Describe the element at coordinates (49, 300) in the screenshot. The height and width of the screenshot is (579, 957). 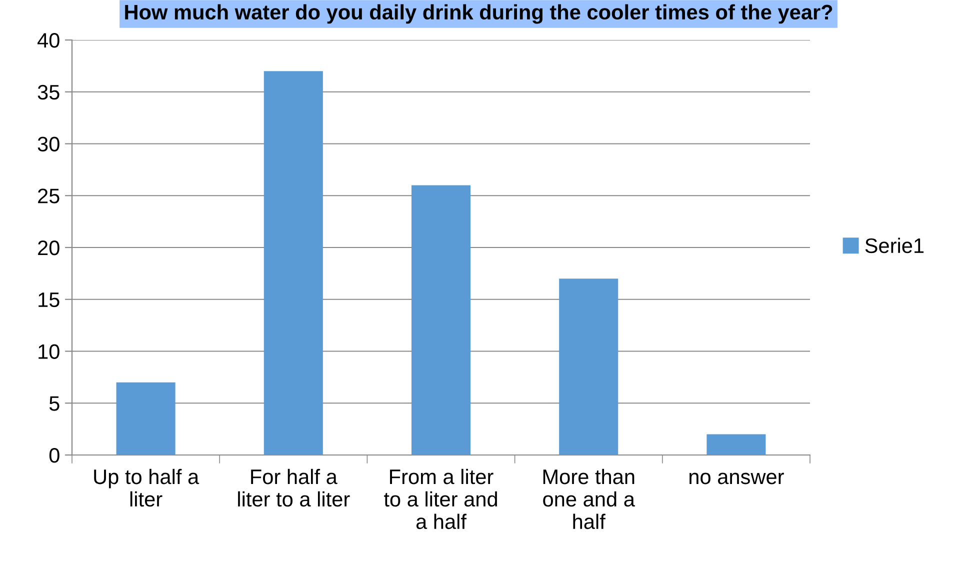
I see `y-tick-label: 15` at that location.